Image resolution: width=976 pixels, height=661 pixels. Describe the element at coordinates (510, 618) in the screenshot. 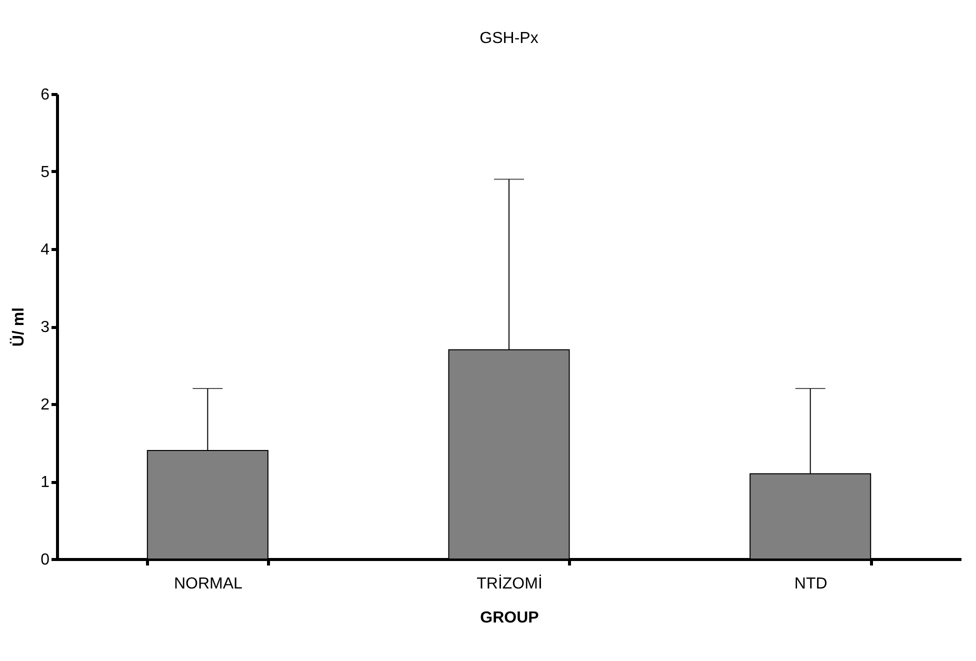

I see `x-axis-title: GROUP` at that location.